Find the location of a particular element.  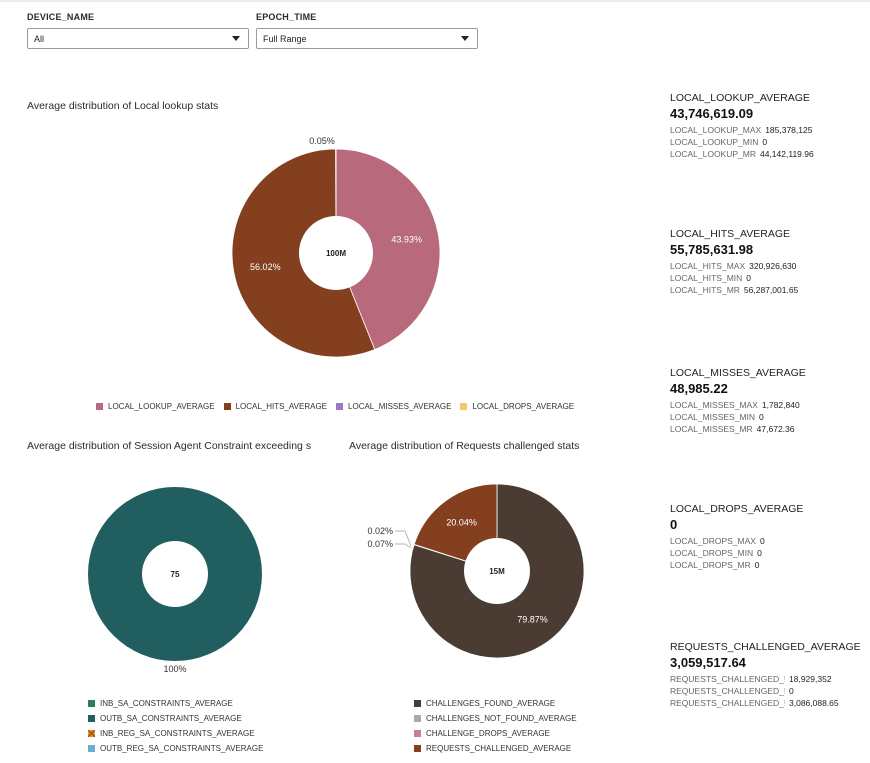

legend-item: REQUESTS_CHALLENGED_AVERAGE is located at coordinates (495, 748).